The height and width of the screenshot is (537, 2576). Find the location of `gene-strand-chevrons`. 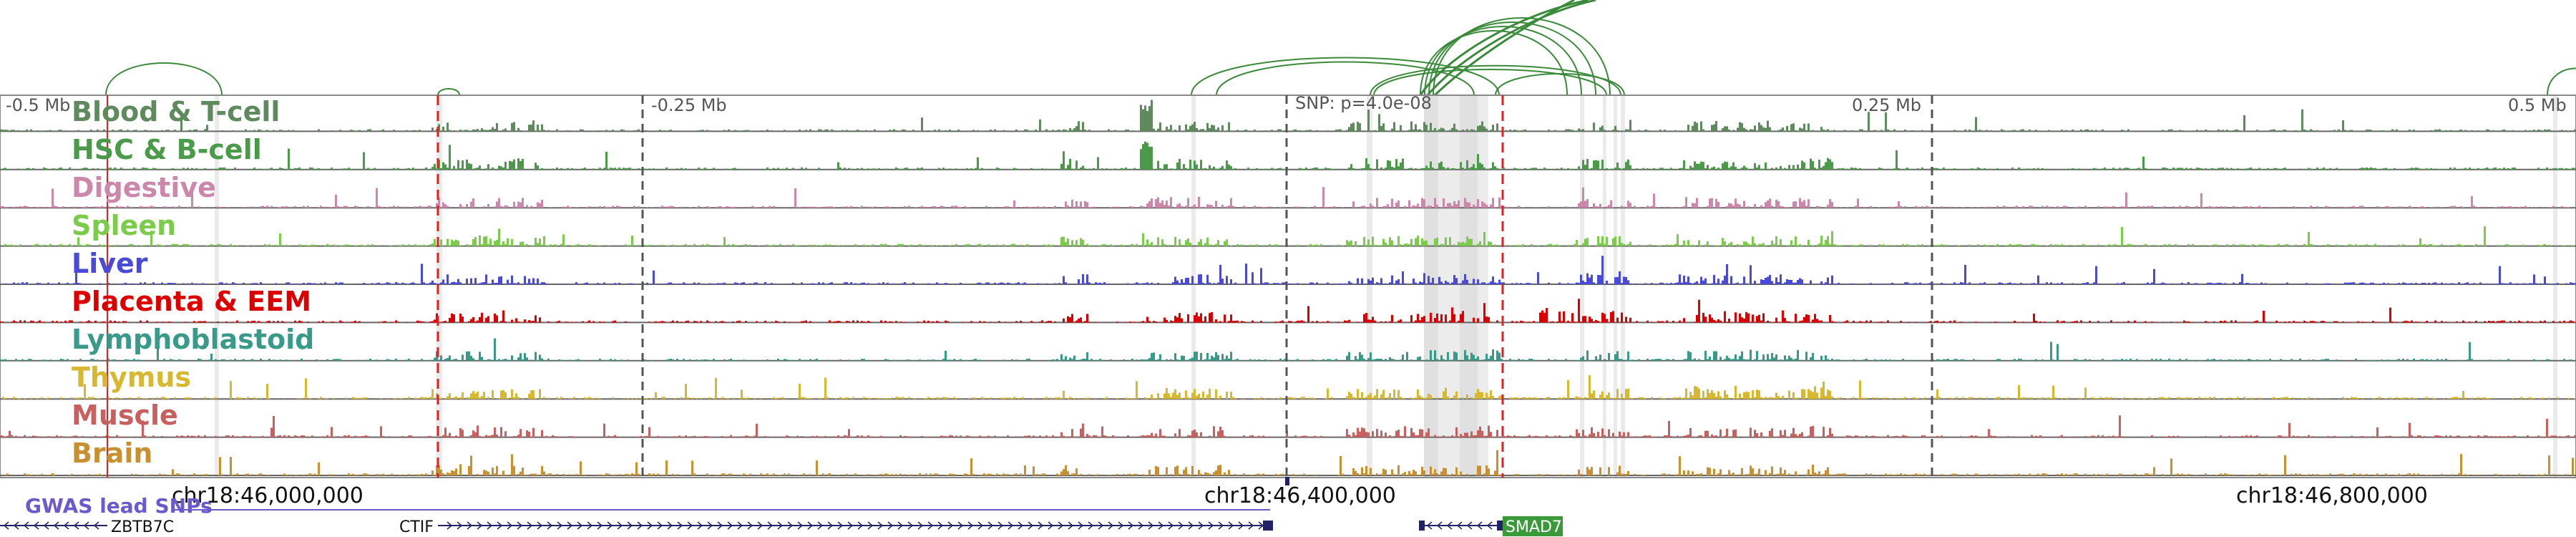

gene-strand-chevrons is located at coordinates (748, 525).